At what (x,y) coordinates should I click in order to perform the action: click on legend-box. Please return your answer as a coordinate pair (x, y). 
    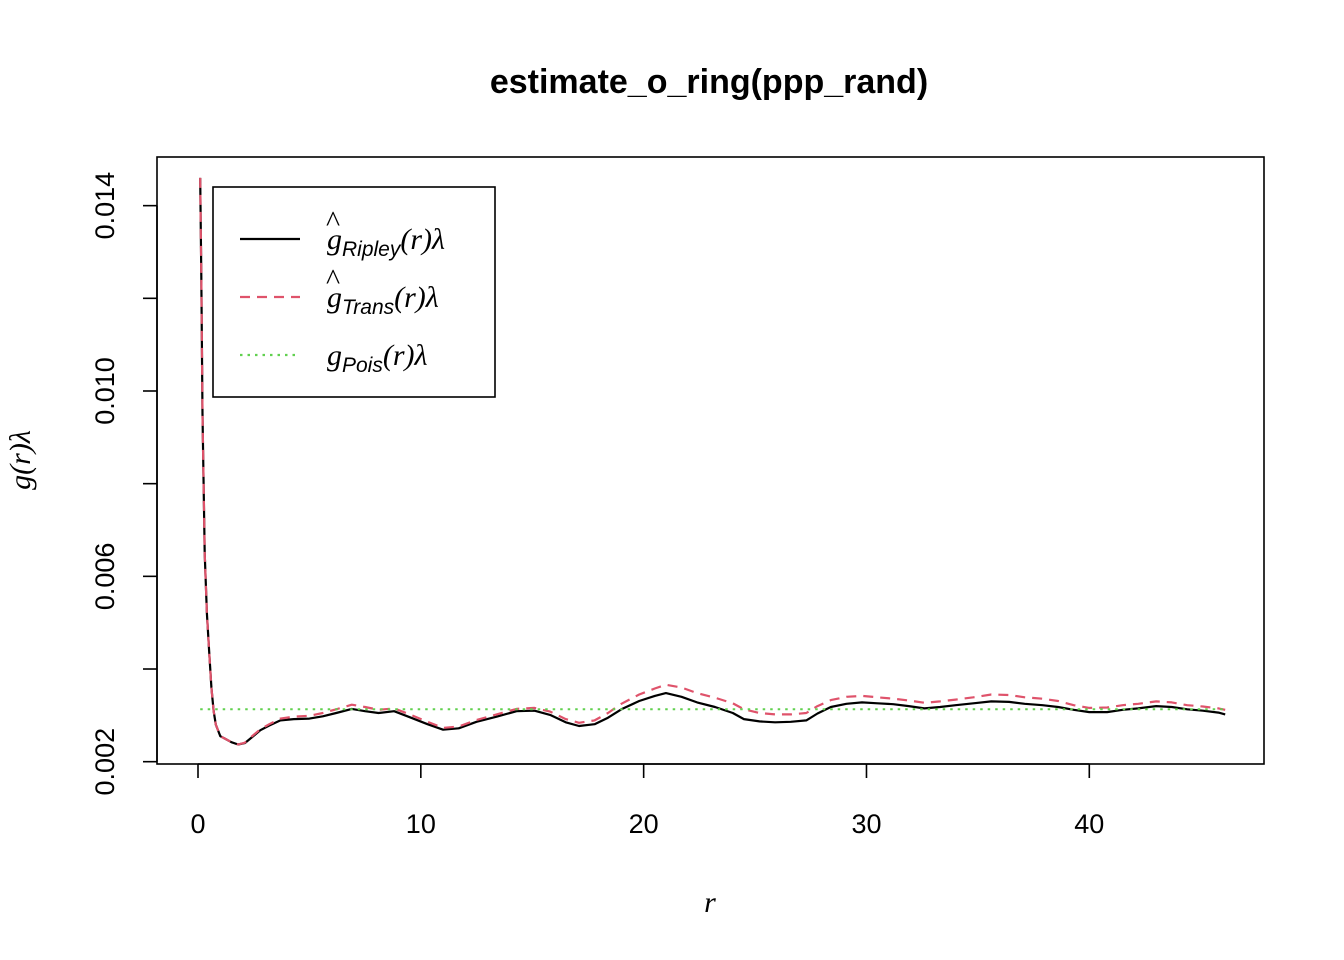
    Looking at the image, I should click on (354, 292).